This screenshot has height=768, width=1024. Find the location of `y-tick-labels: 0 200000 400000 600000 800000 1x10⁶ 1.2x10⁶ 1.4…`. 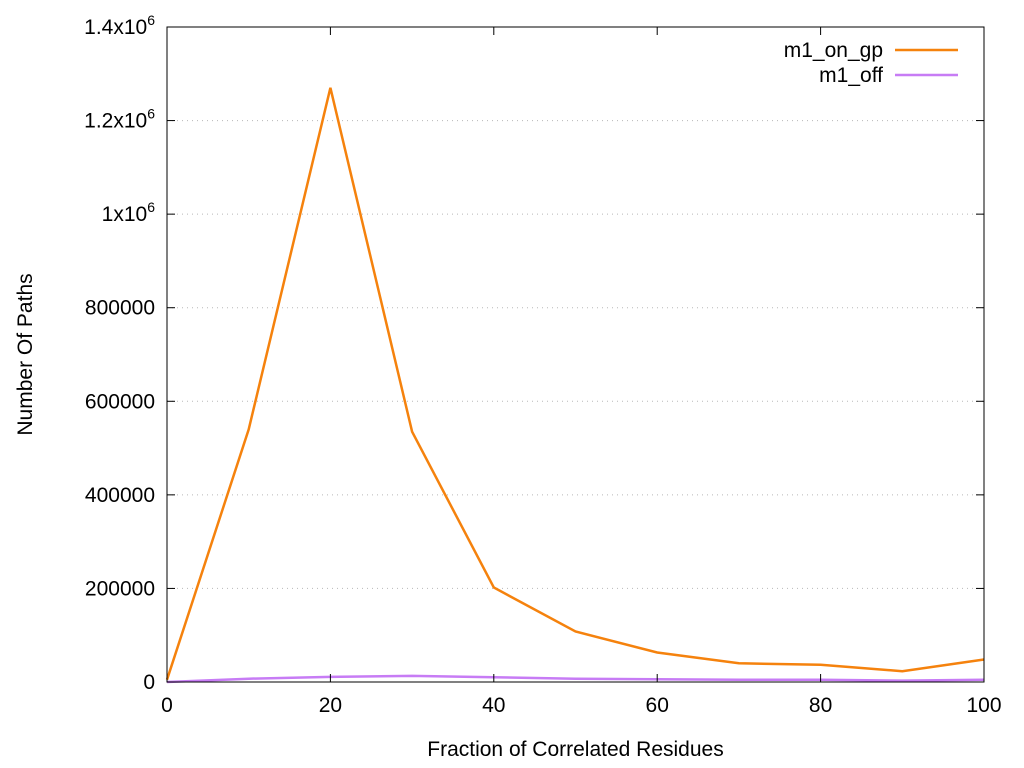

y-tick-labels: 0 200000 400000 600000 800000 1x10⁶ 1.2x10⁶ 1.4… is located at coordinates (119, 353).